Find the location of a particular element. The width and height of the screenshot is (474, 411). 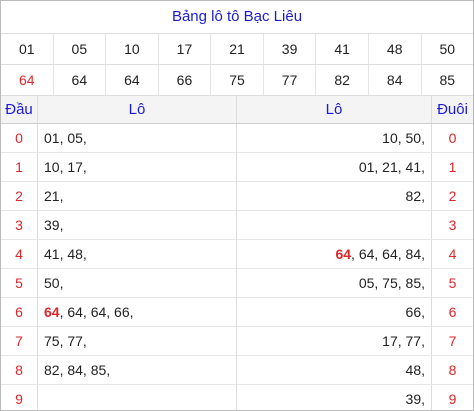

dau-cell: 4 is located at coordinates (19, 254).